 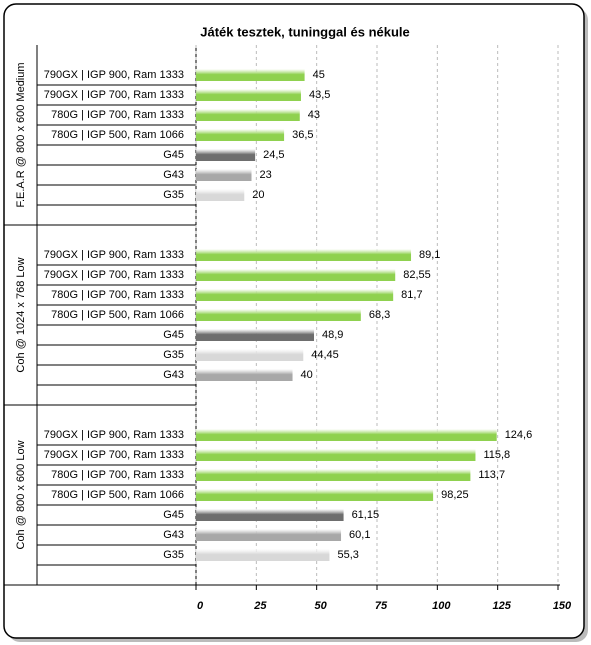 I want to click on value-label: 60,1, so click(x=359, y=535).